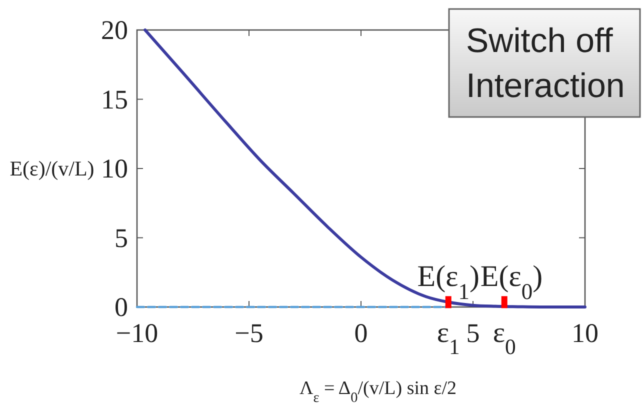  I want to click on y-tick-label: 10, so click(114, 169).